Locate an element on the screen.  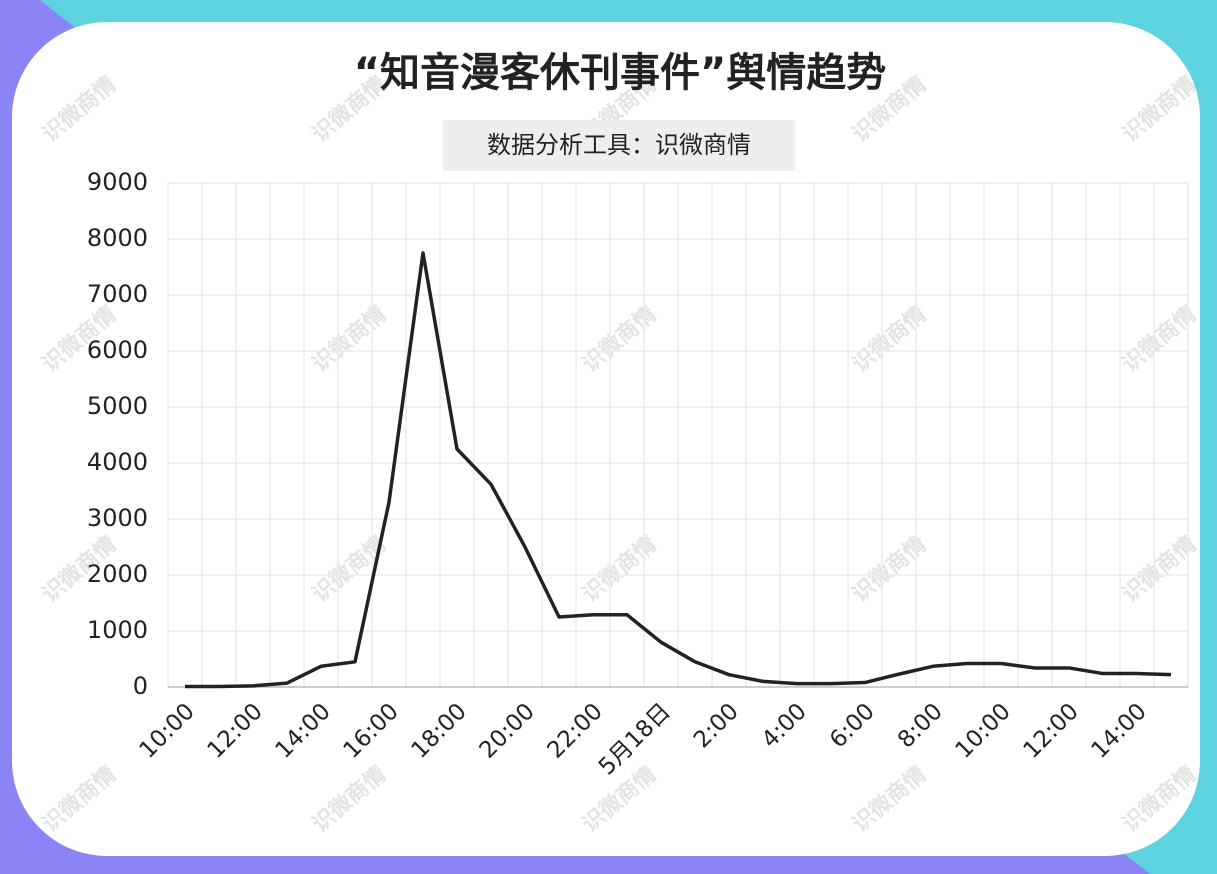
y-tick-label: 3000 is located at coordinates (117, 518).